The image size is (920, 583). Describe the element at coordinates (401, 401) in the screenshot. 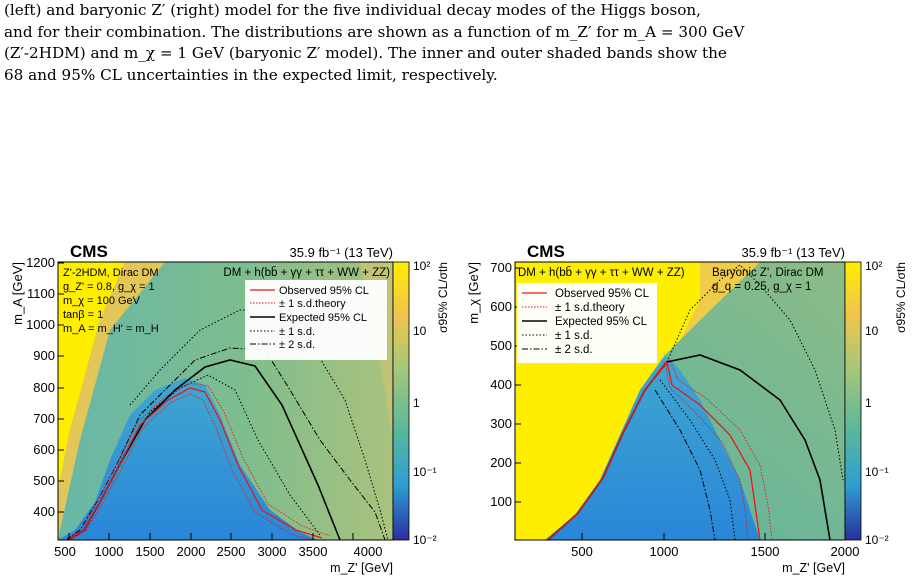

I see `left-colorbar` at that location.